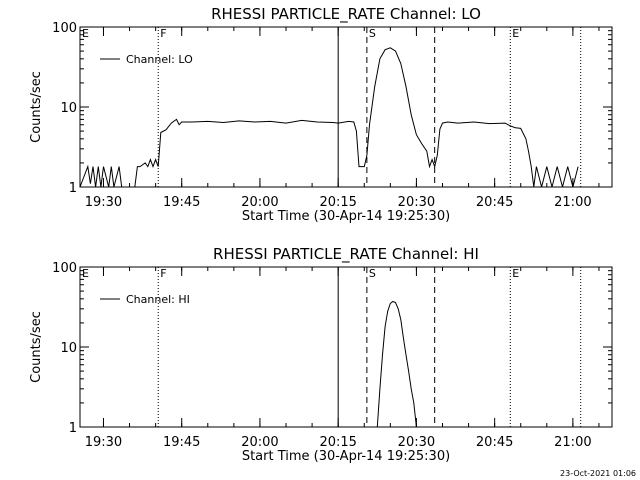 The width and height of the screenshot is (640, 480). What do you see at coordinates (259, 202) in the screenshot?
I see `panel-0-x-tick-label: 20:00` at bounding box center [259, 202].